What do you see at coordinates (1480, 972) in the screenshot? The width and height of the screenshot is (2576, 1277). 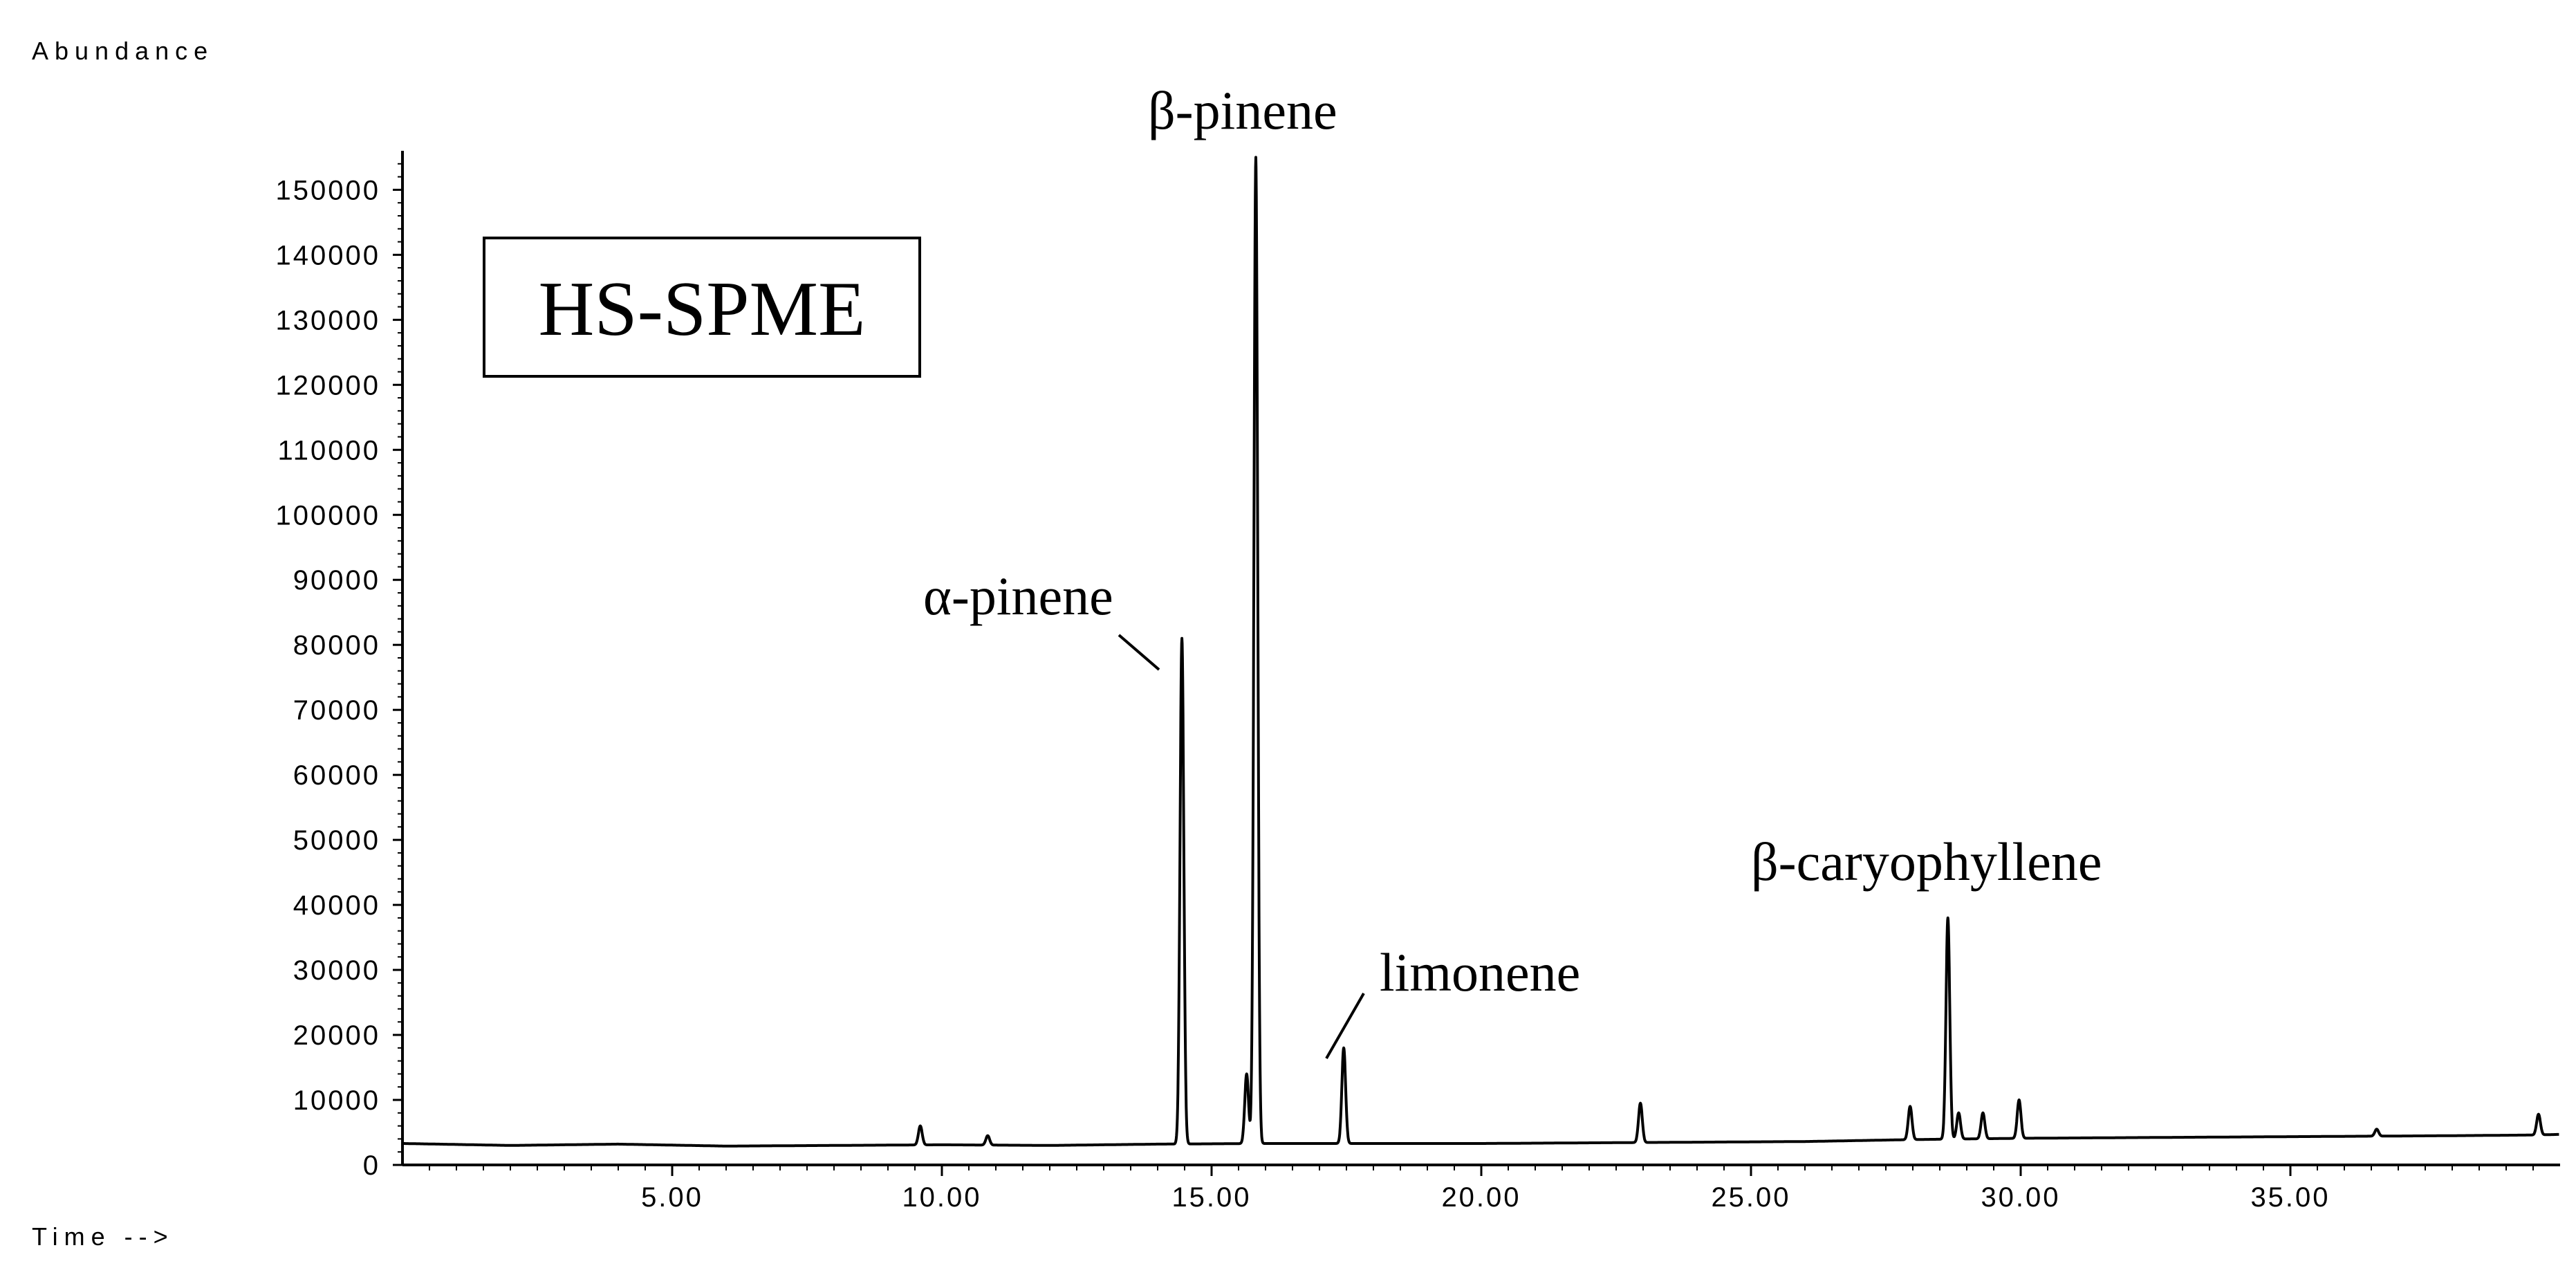 I see `annotation-limonene: limonene` at bounding box center [1480, 972].